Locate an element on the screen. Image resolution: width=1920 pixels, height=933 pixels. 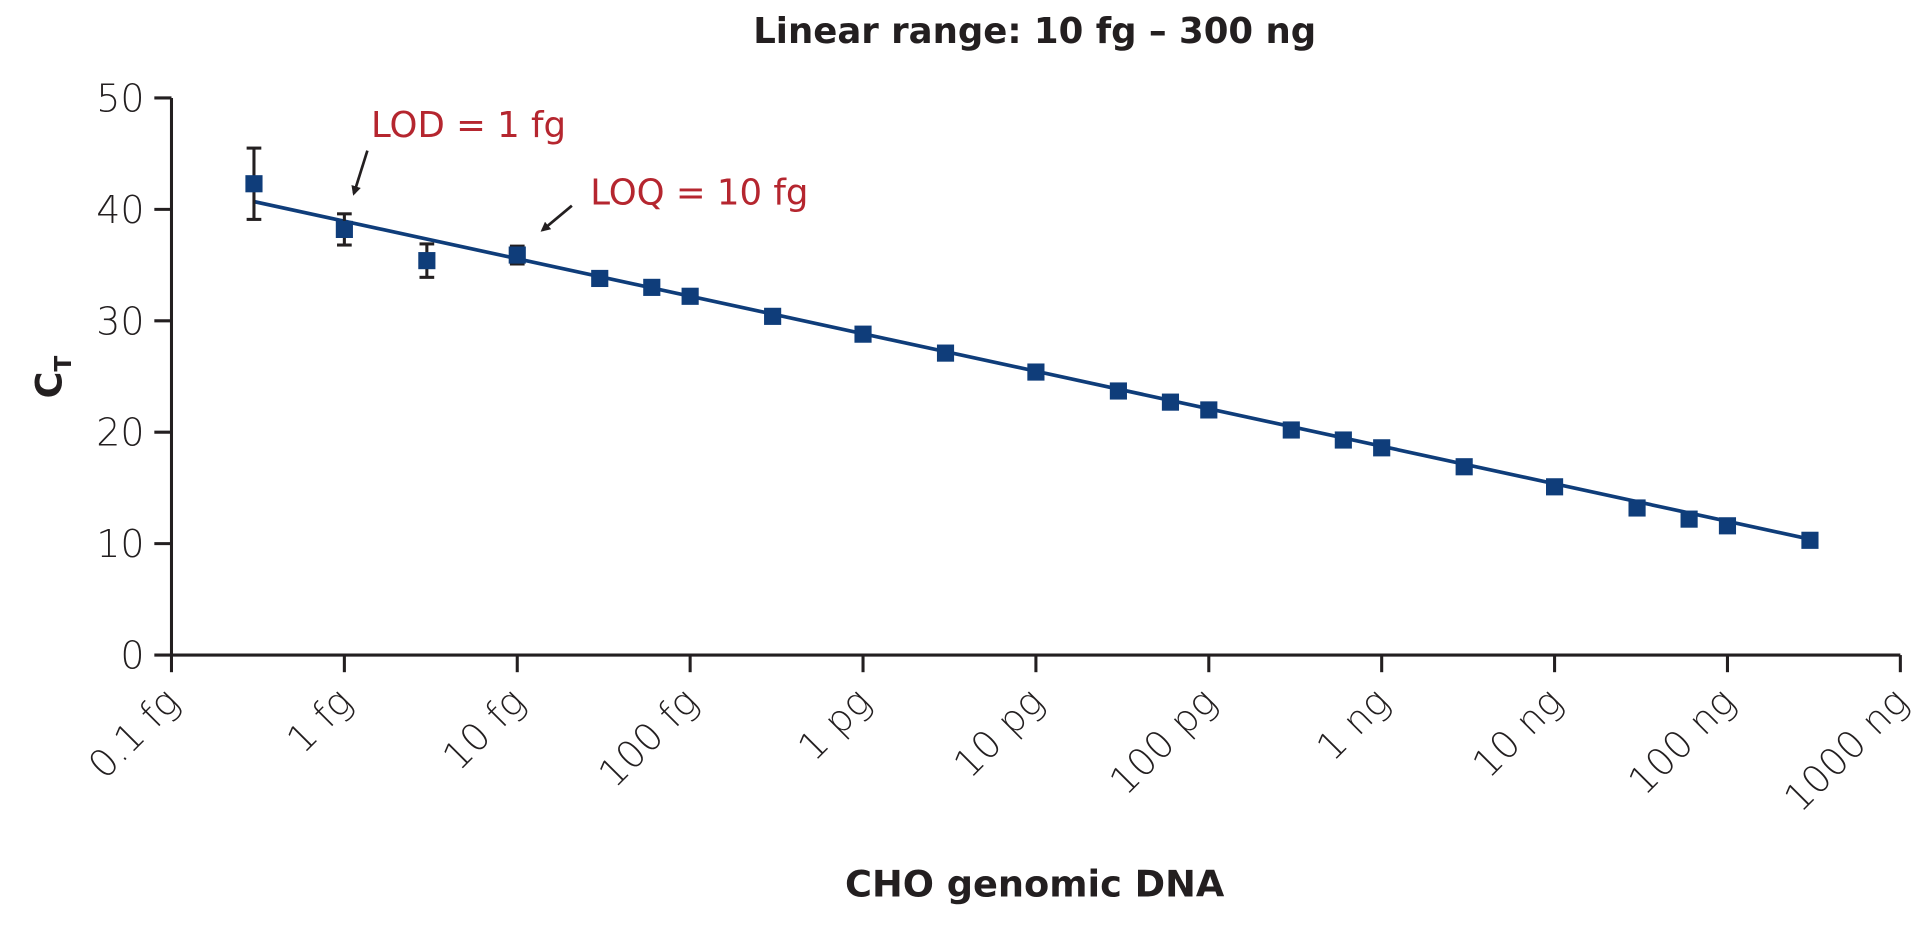
y-tick-label: 0 is located at coordinates (132, 656).